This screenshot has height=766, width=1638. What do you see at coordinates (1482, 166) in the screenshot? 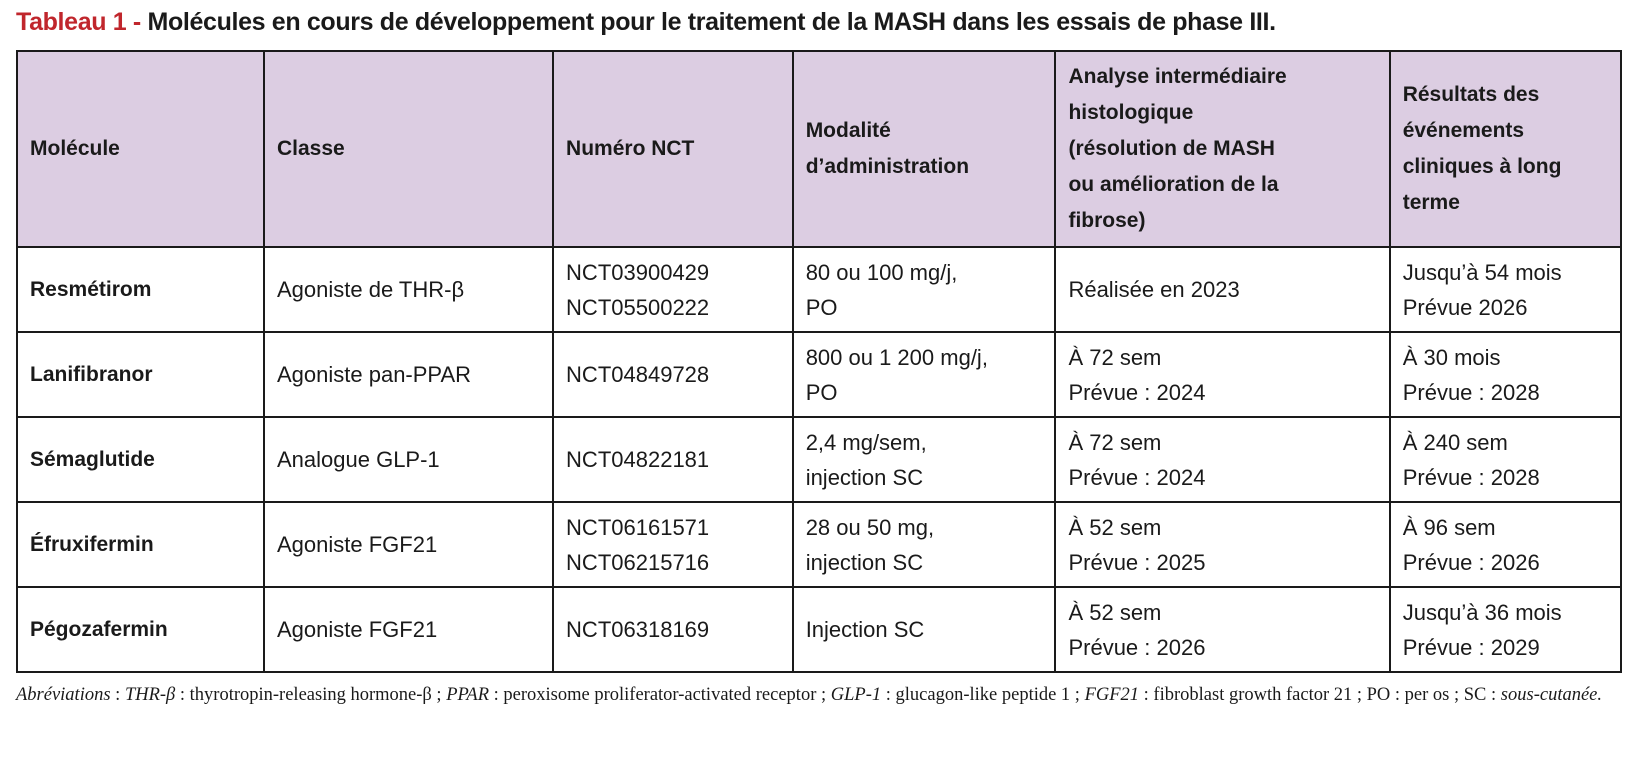
I see `header-line: cliniques à long` at bounding box center [1482, 166].